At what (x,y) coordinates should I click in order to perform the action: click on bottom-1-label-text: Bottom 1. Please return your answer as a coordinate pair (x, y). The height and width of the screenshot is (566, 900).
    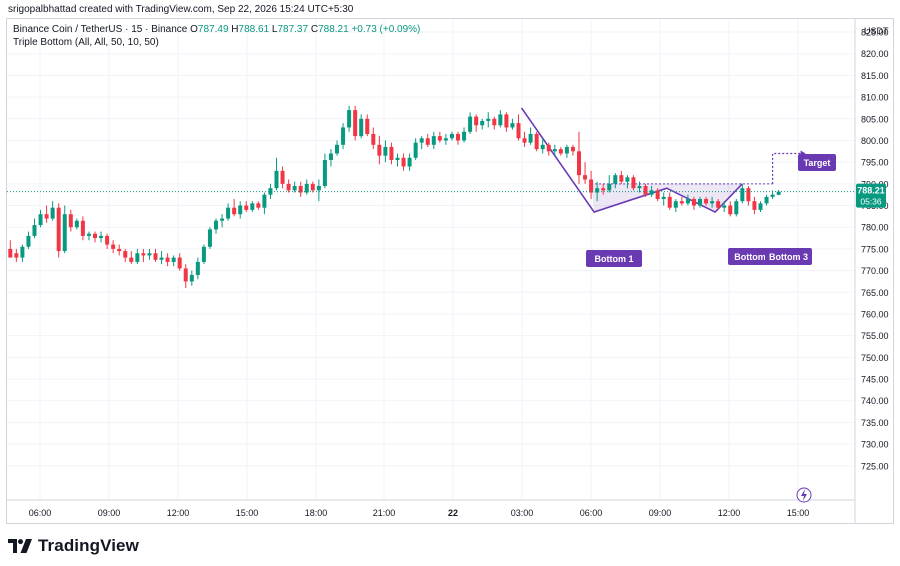
    Looking at the image, I should click on (614, 259).